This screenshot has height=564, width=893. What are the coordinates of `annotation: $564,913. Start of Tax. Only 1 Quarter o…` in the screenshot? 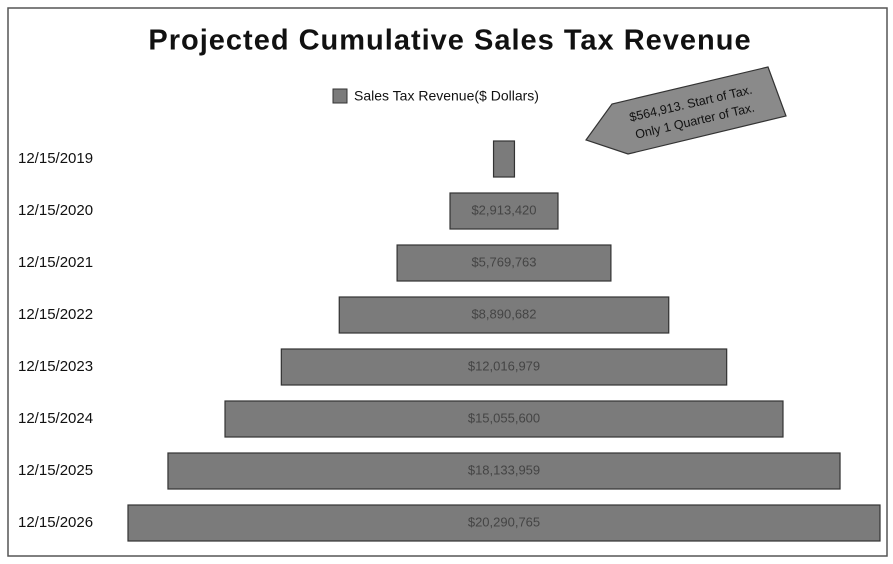 It's located at (686, 110).